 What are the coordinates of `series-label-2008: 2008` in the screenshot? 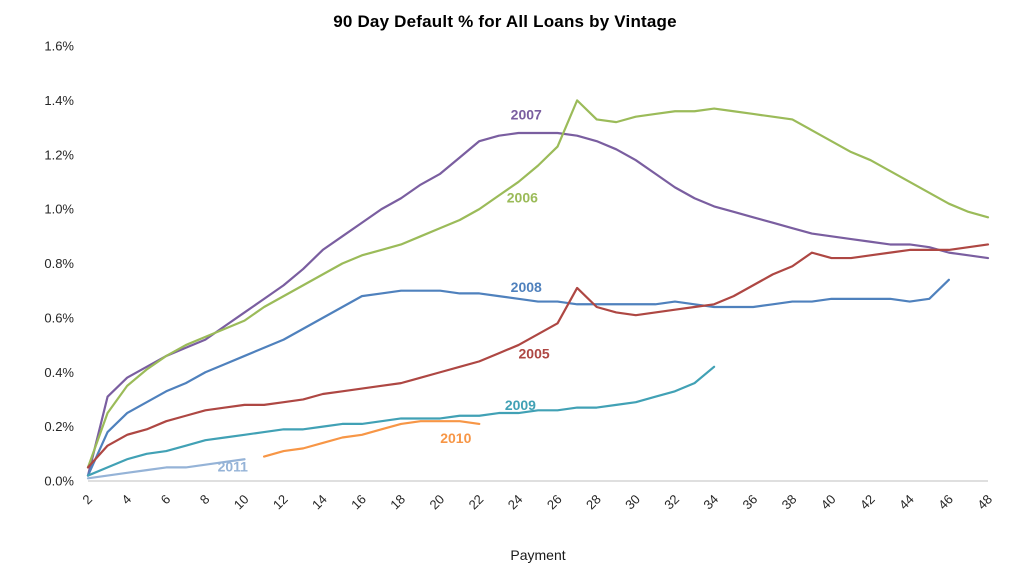 It's located at (526, 287).